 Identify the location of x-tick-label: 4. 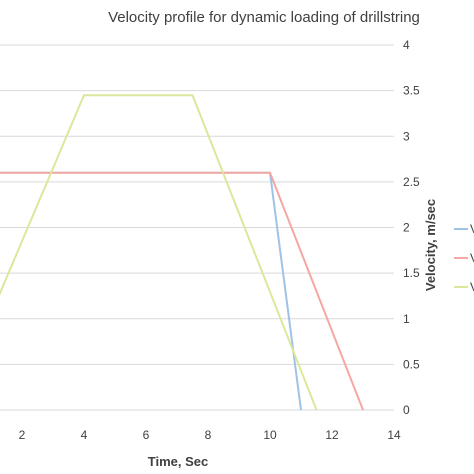
(84, 435).